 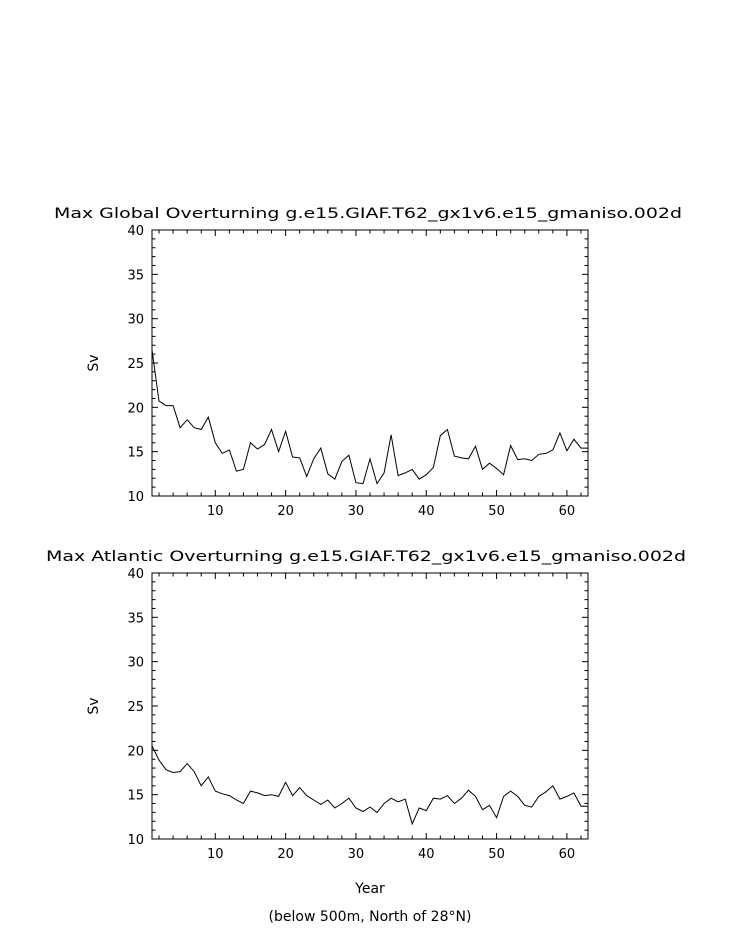 I want to click on atlantic-y-axis-label: Sv, so click(x=94, y=705).